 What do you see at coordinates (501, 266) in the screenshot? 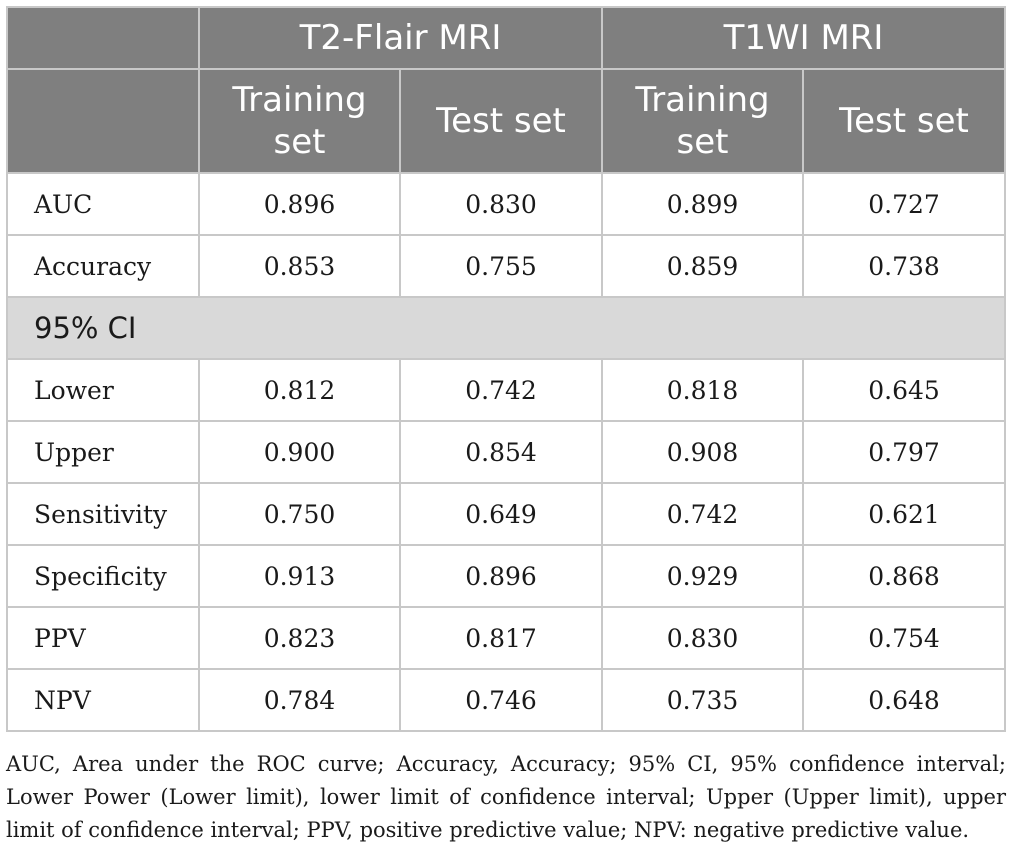
I see `table-cell: 0.755` at bounding box center [501, 266].